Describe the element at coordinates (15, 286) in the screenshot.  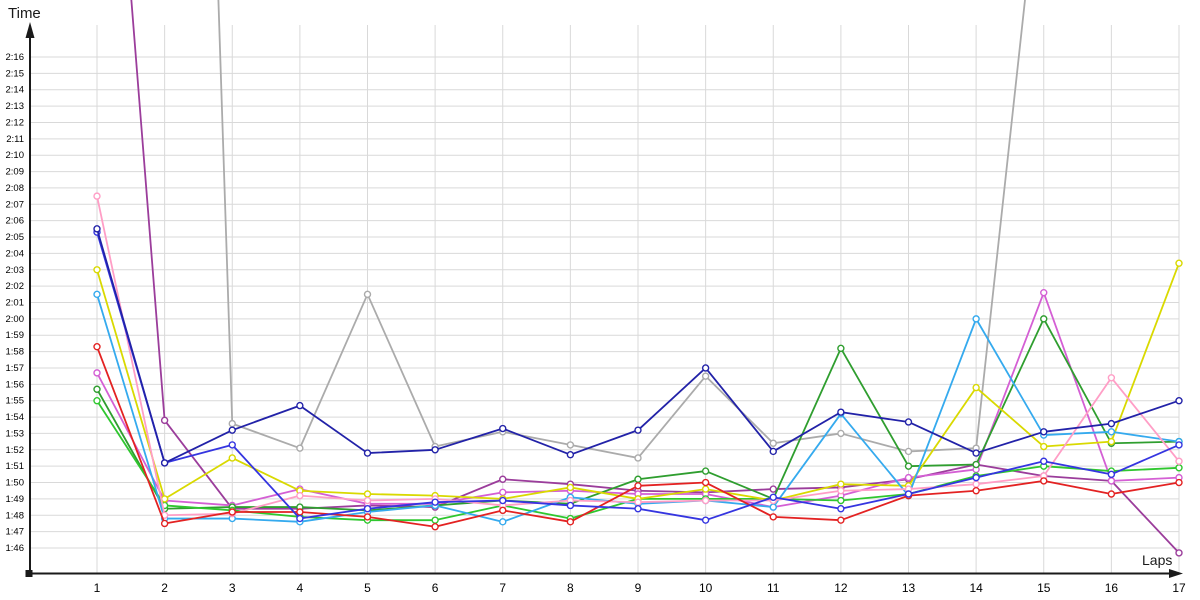
I see `y-tick-label: 2:02` at that location.